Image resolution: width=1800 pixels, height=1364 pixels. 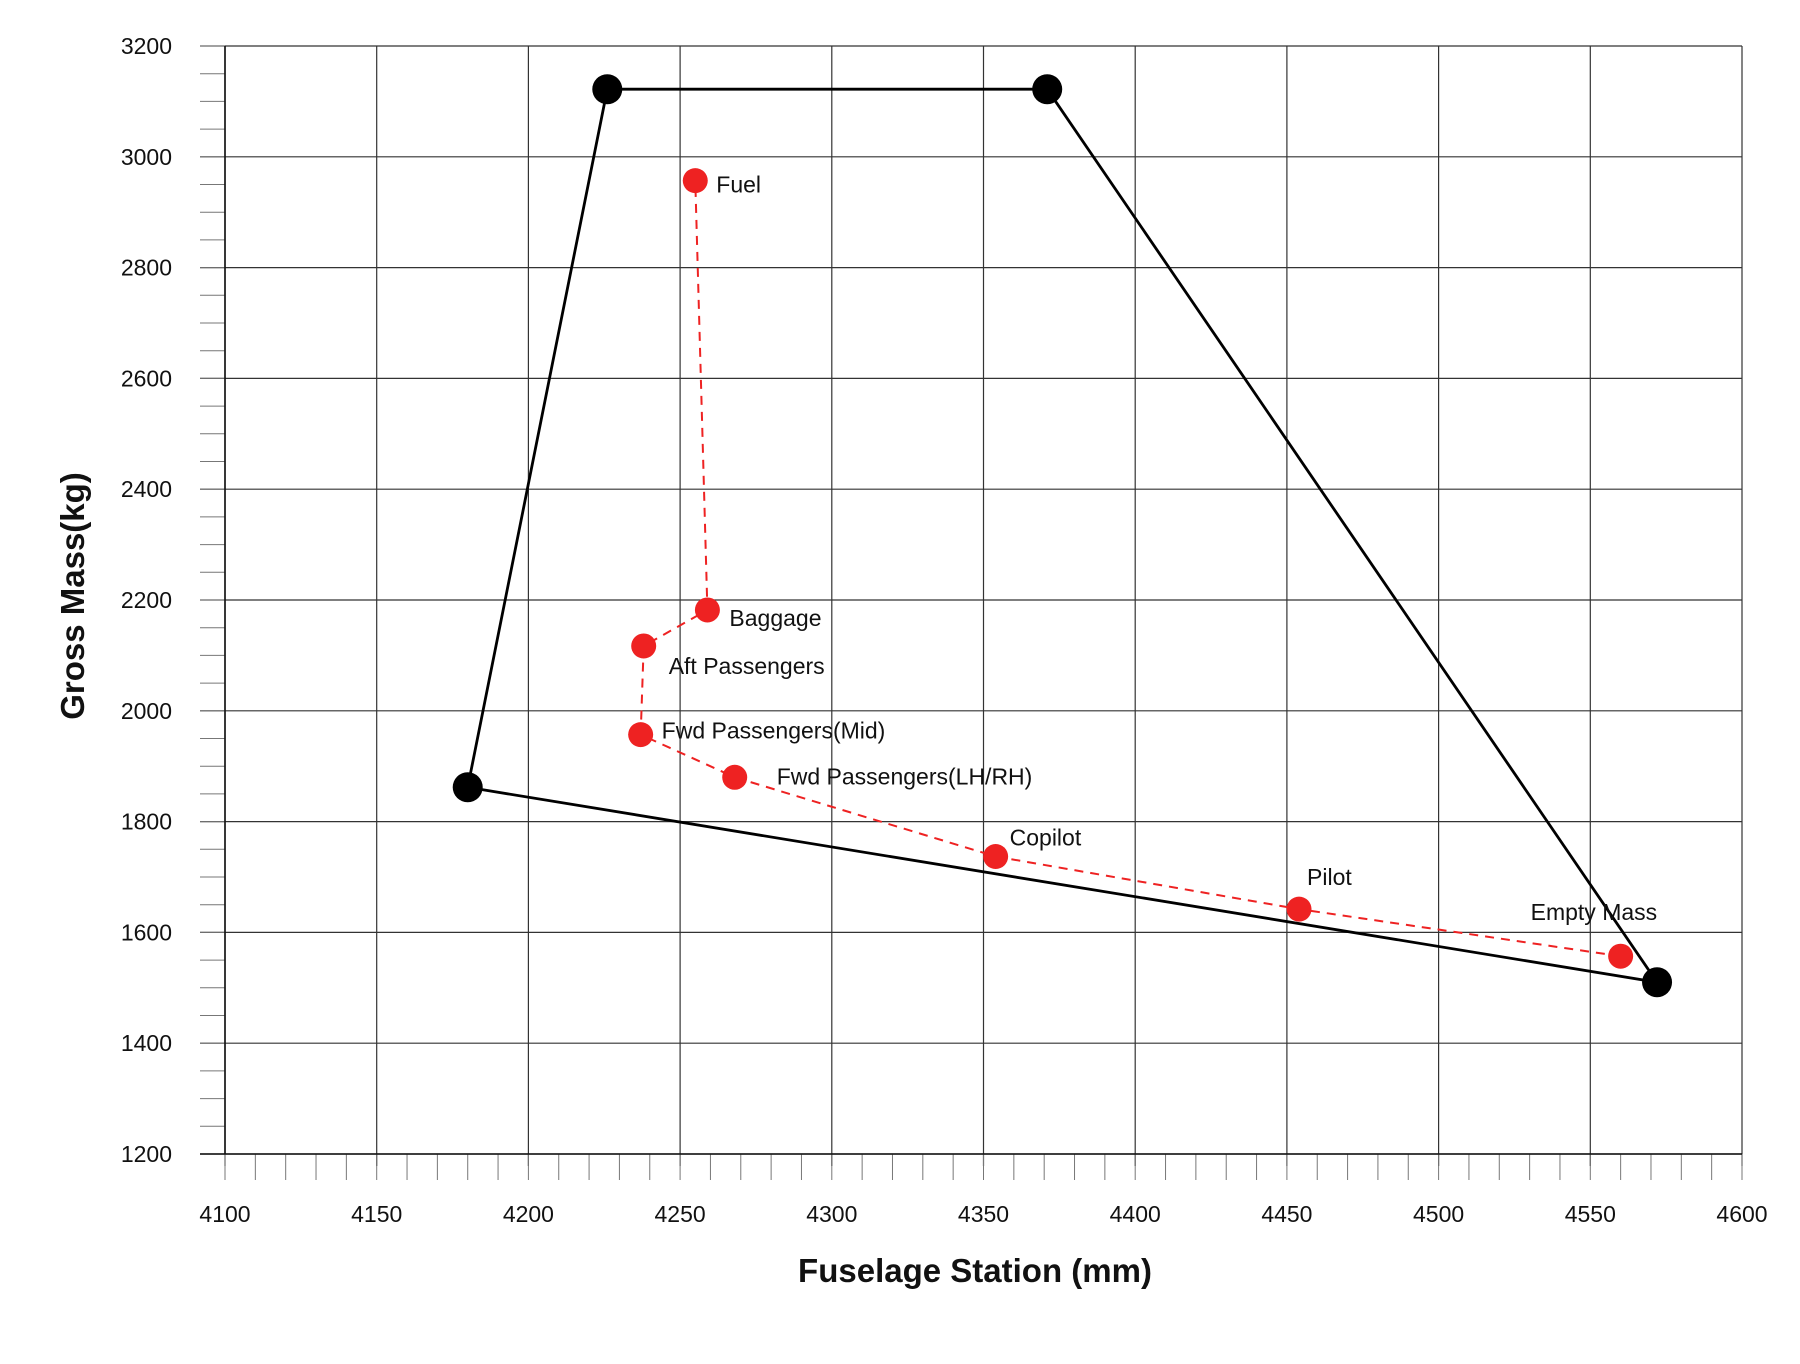 What do you see at coordinates (146, 157) in the screenshot?
I see `y-tick-label: 3000` at bounding box center [146, 157].